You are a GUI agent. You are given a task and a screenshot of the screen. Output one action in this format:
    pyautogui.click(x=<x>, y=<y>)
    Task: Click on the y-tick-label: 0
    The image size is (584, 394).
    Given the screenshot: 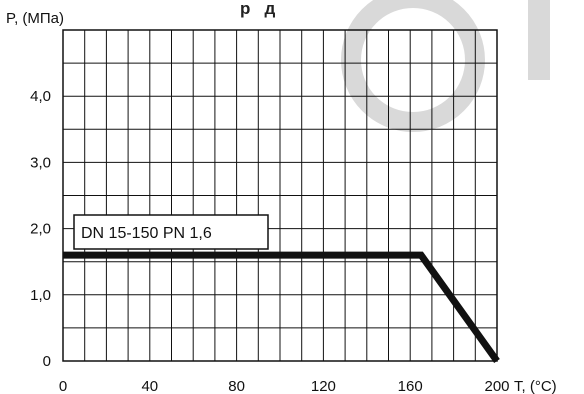 What is the action you would take?
    pyautogui.click(x=47, y=361)
    